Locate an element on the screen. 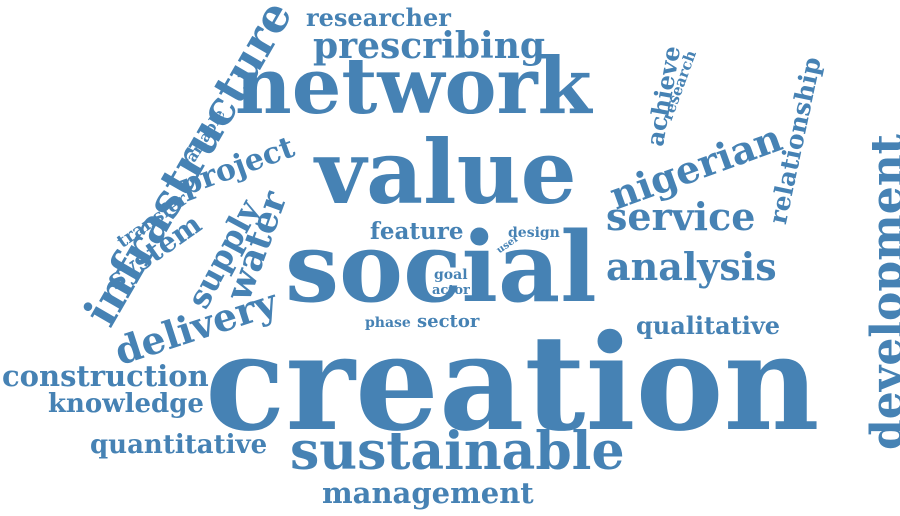  word-feature: feature is located at coordinates (417, 231).